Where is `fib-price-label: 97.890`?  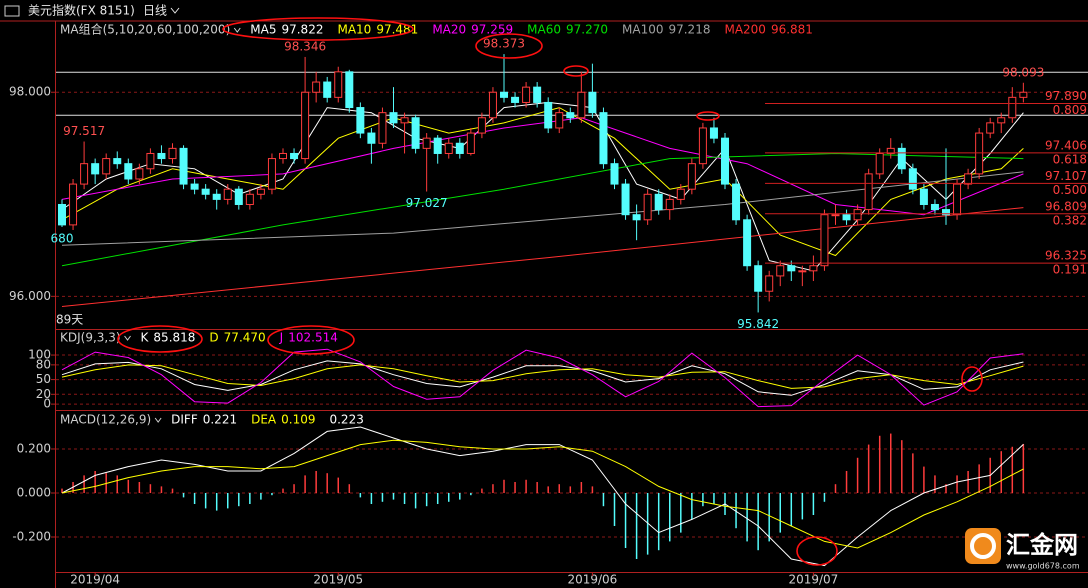
fib-price-label: 97.890 is located at coordinates (1066, 96).